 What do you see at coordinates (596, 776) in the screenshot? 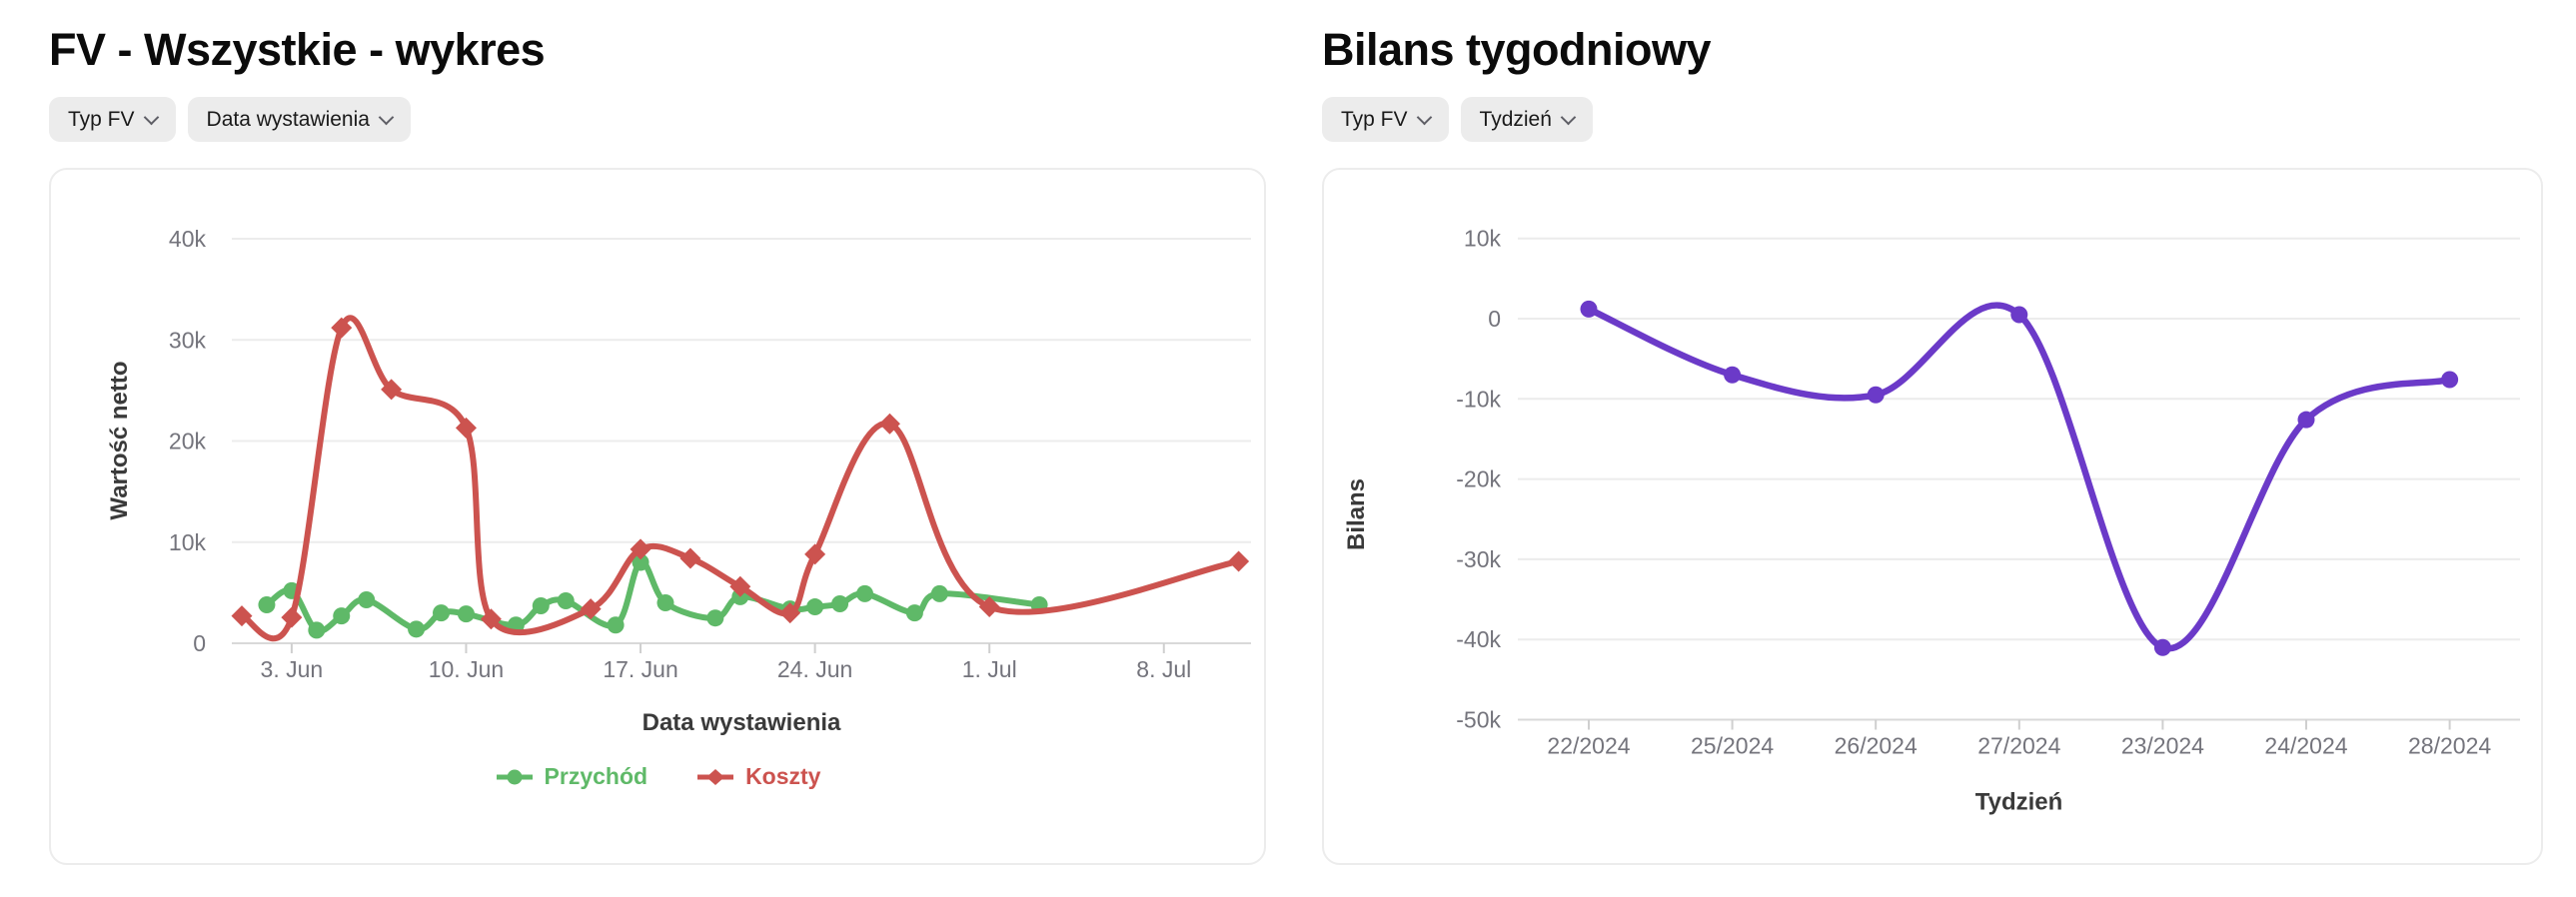
I see `legend-label: Przychód` at bounding box center [596, 776].